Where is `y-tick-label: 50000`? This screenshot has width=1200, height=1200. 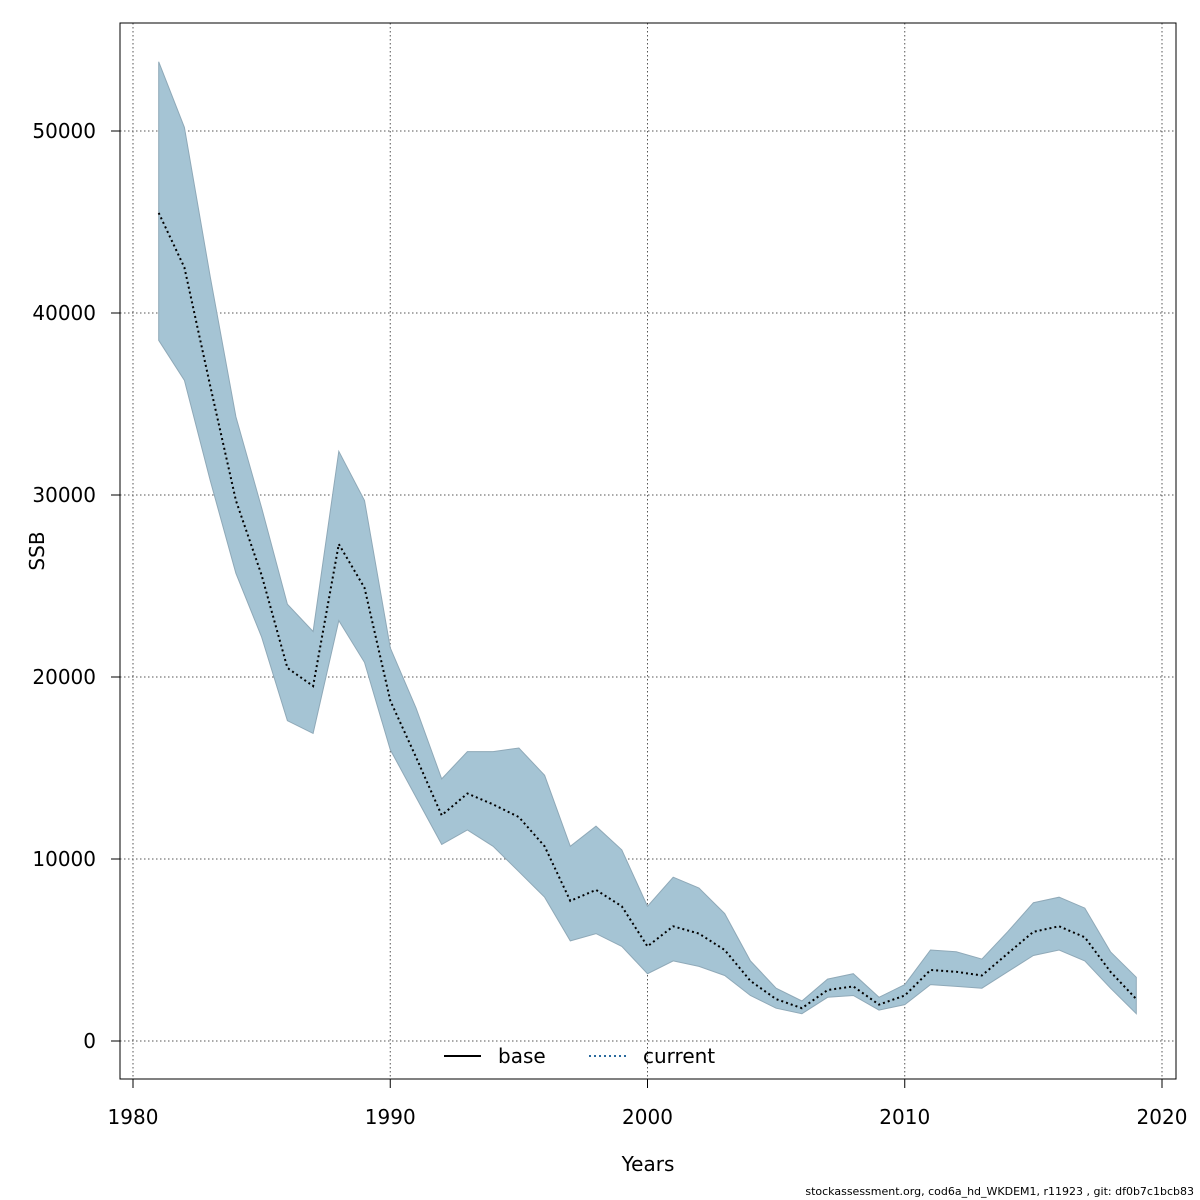
y-tick-label: 50000 is located at coordinates (64, 131).